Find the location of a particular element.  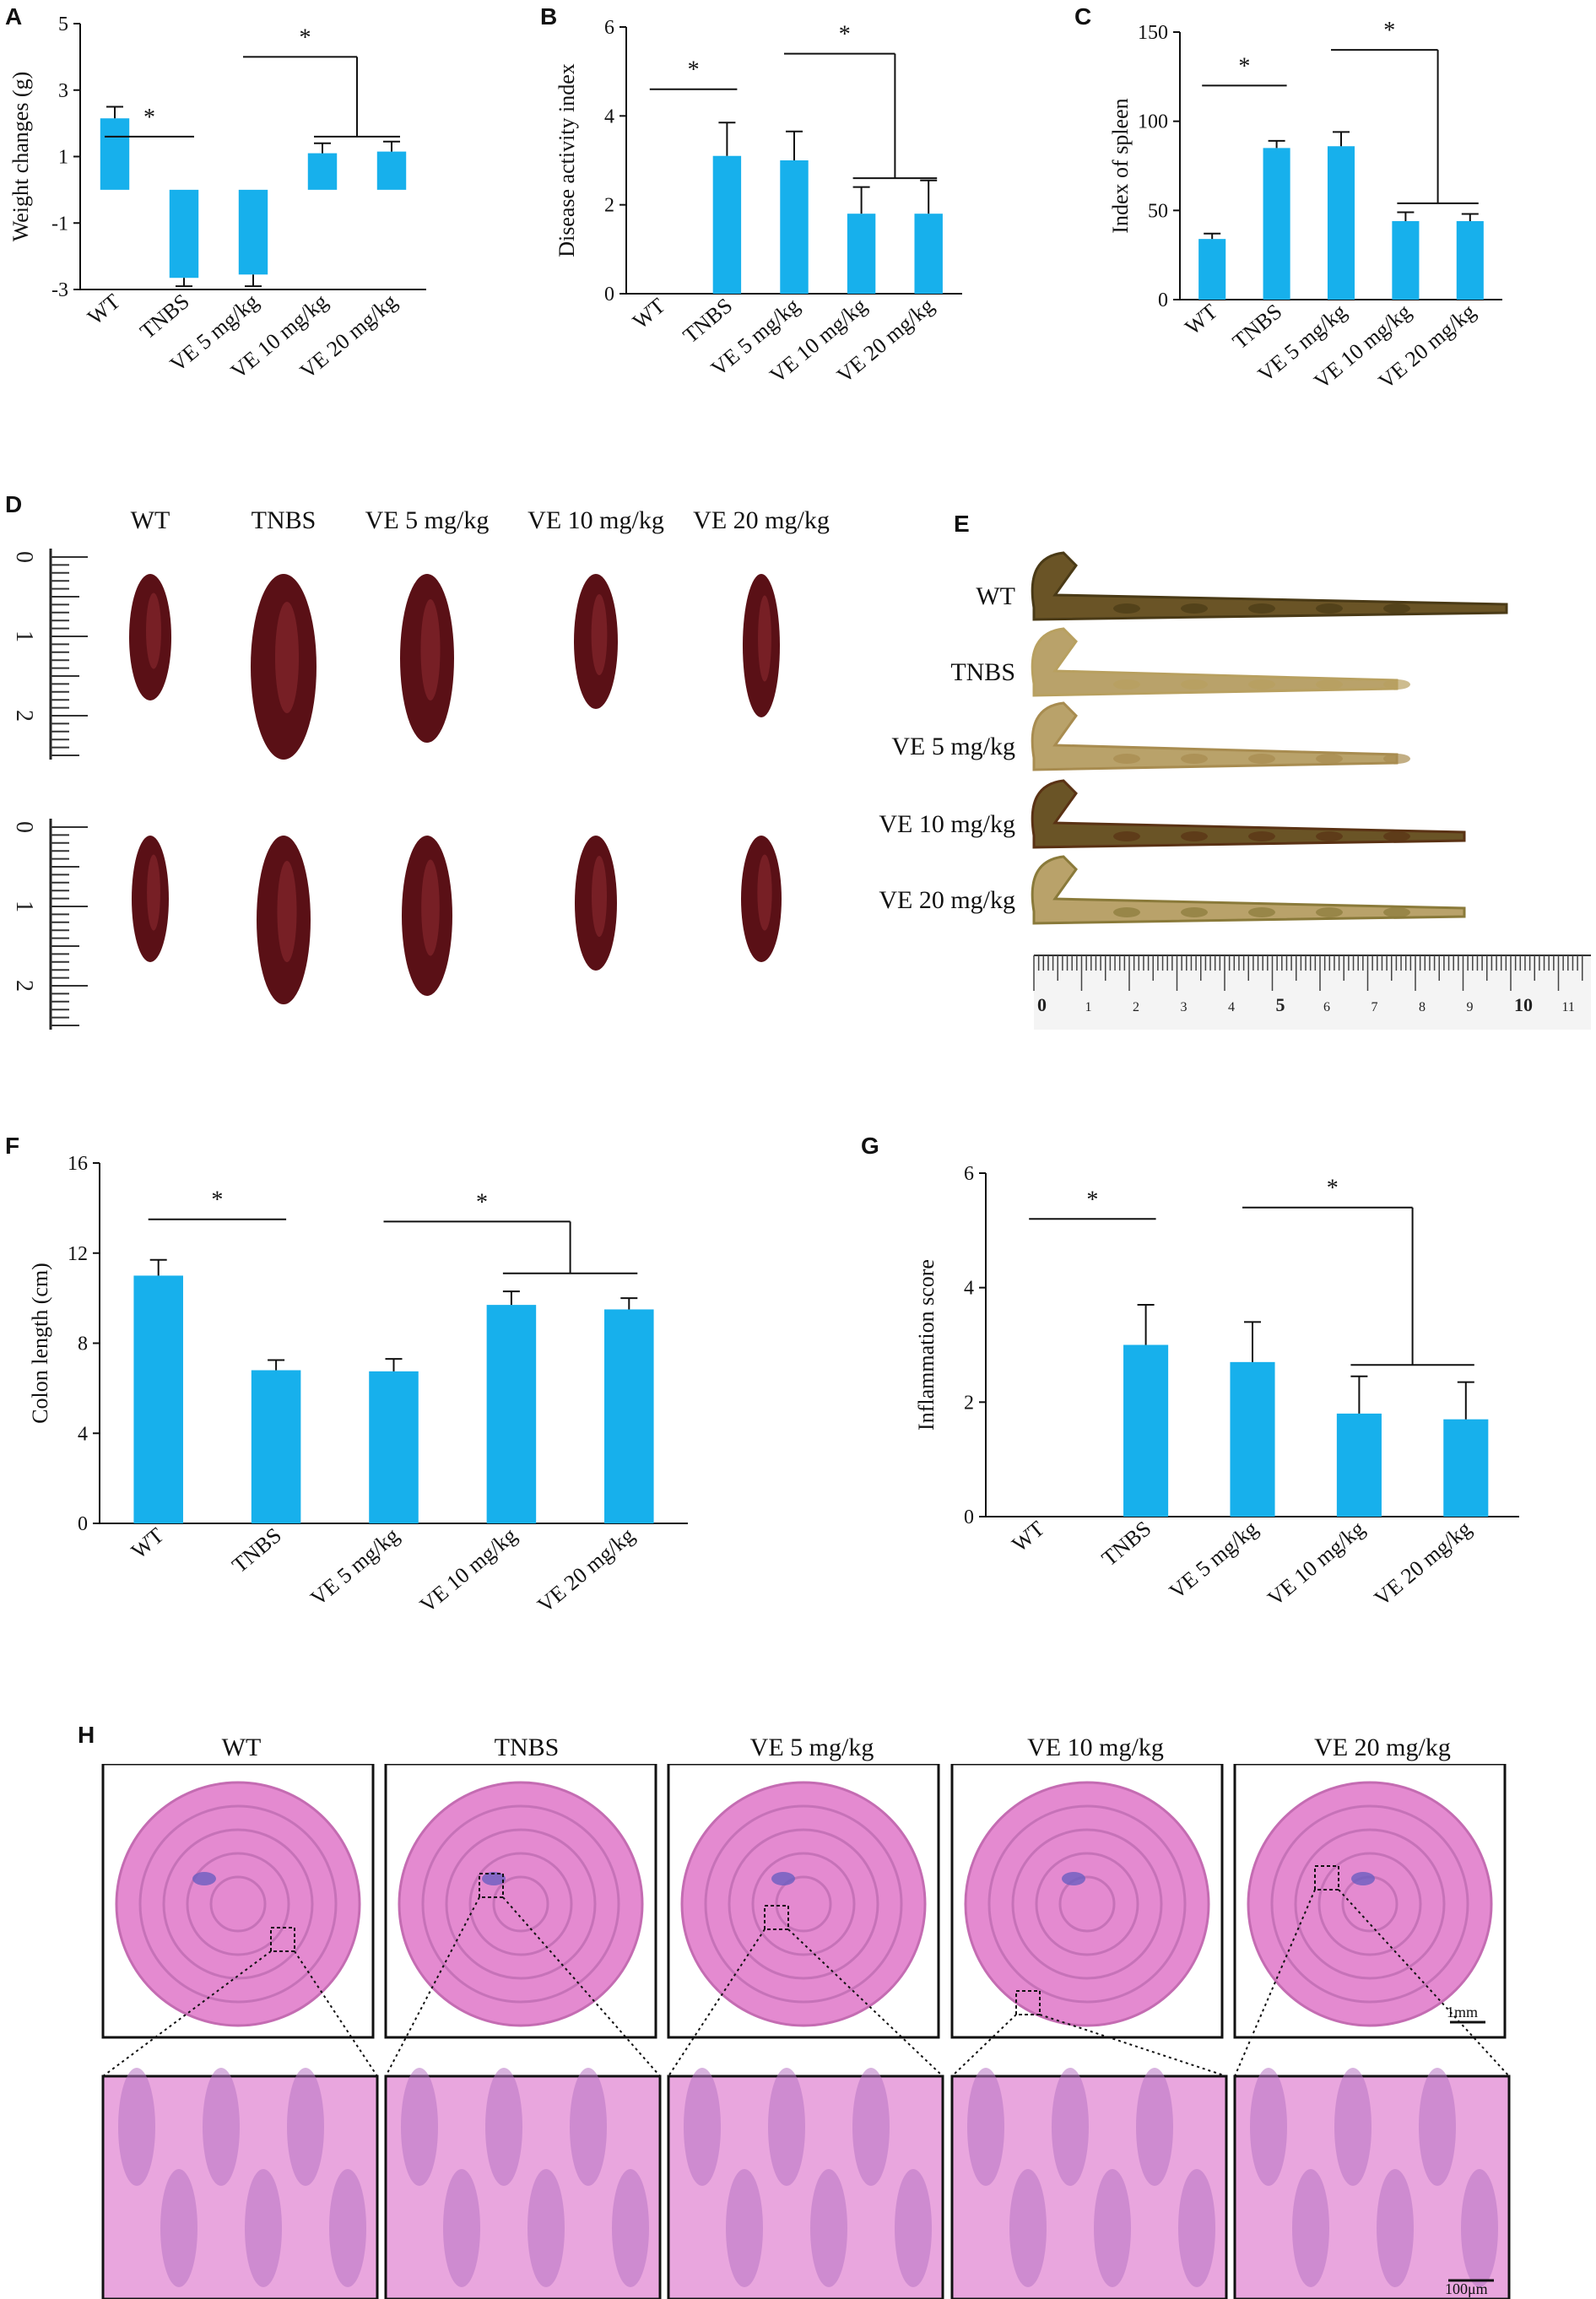

panel-letter-f: F is located at coordinates (12, 1146).